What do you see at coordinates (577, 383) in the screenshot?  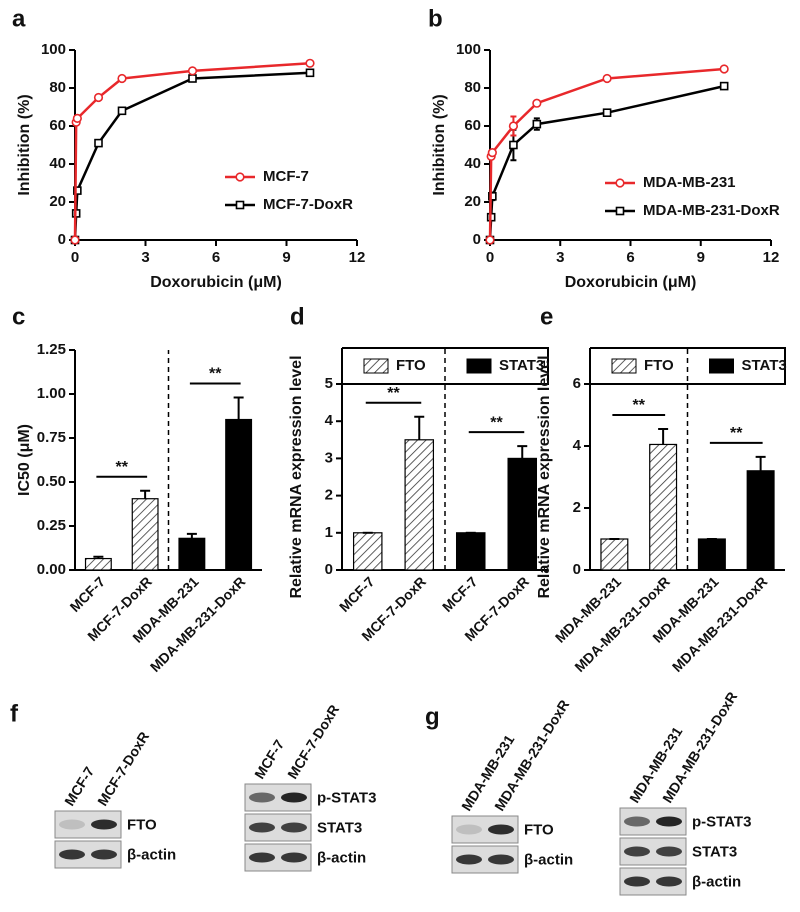 I see `y-tick-label: 6` at bounding box center [577, 383].